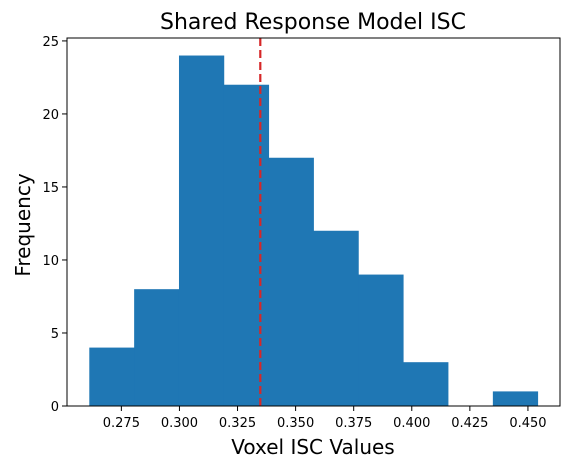 Image resolution: width=572 pixels, height=469 pixels. Describe the element at coordinates (313, 22) in the screenshot. I see `chart-title: Shared Response Model ISC` at that location.